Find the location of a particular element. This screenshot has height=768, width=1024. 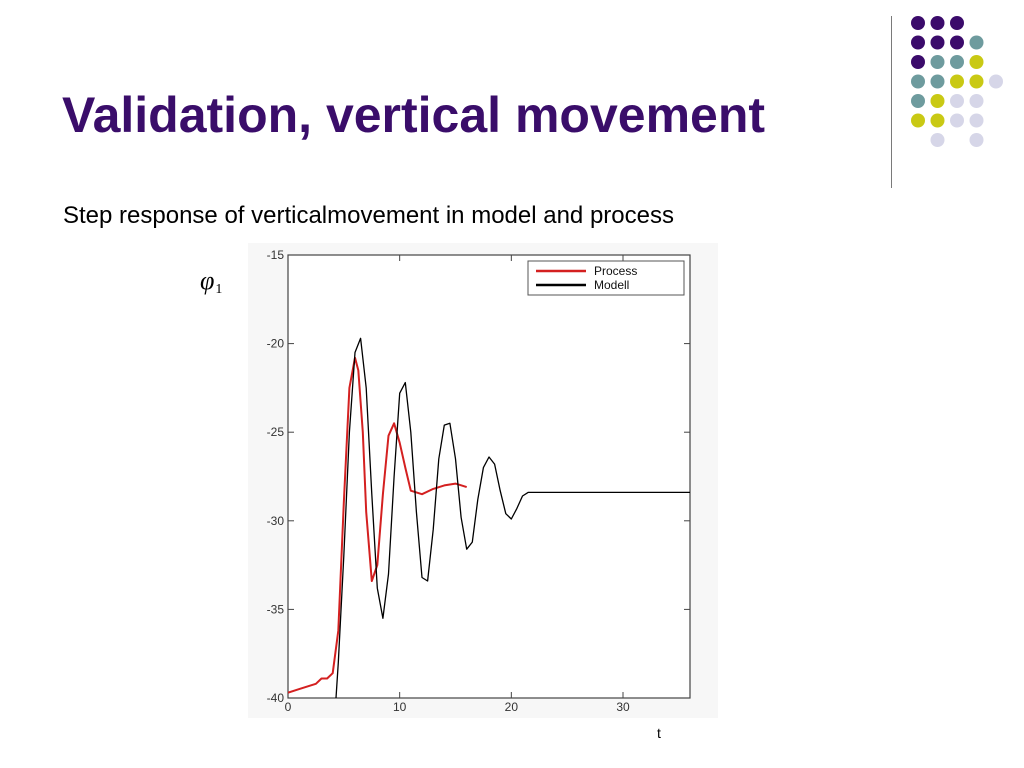

y-tick-label: -20 is located at coordinates (276, 344).